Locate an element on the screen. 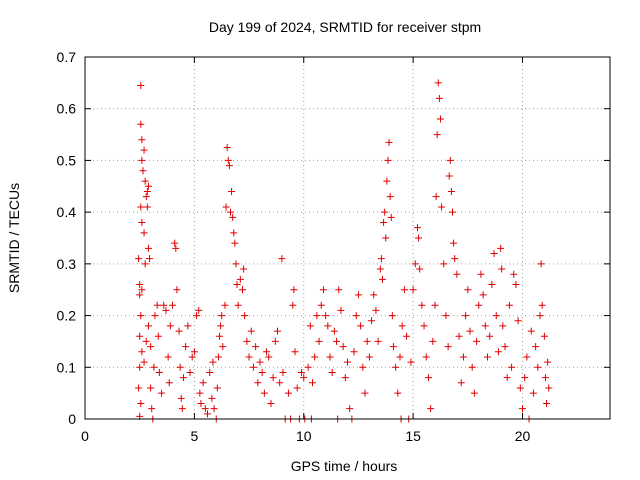 The height and width of the screenshot is (480, 640). x-tick-labels: 0 5 10 15 20 is located at coordinates (305, 436).